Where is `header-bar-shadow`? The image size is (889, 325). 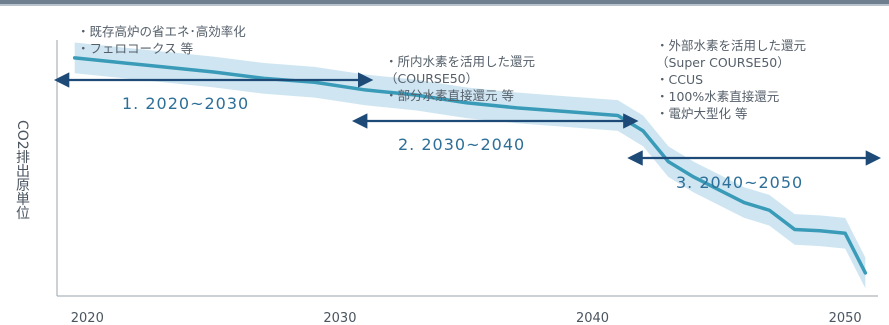
header-bar-shadow is located at coordinates (444, 5).